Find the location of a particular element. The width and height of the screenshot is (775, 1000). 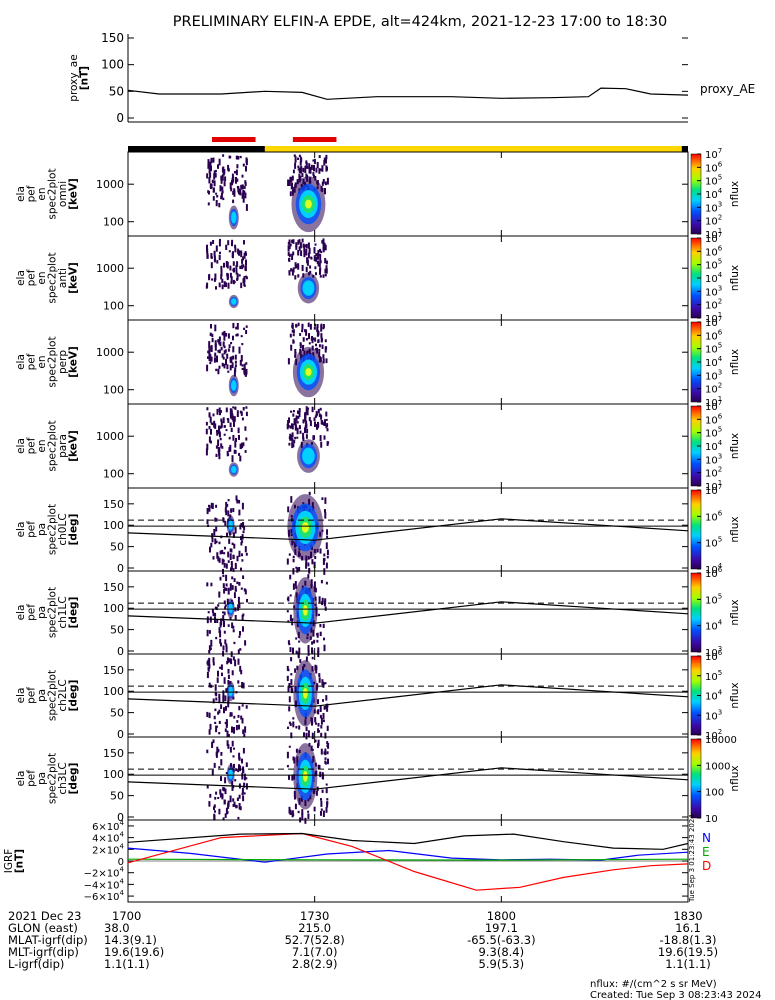

y-axis-label-line: IGRF is located at coordinates (9, 861).